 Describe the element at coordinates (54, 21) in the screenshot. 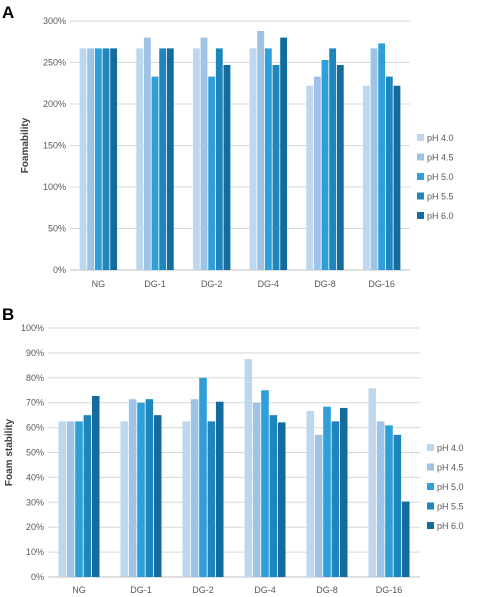

I see `y-tick-label: 300%` at that location.